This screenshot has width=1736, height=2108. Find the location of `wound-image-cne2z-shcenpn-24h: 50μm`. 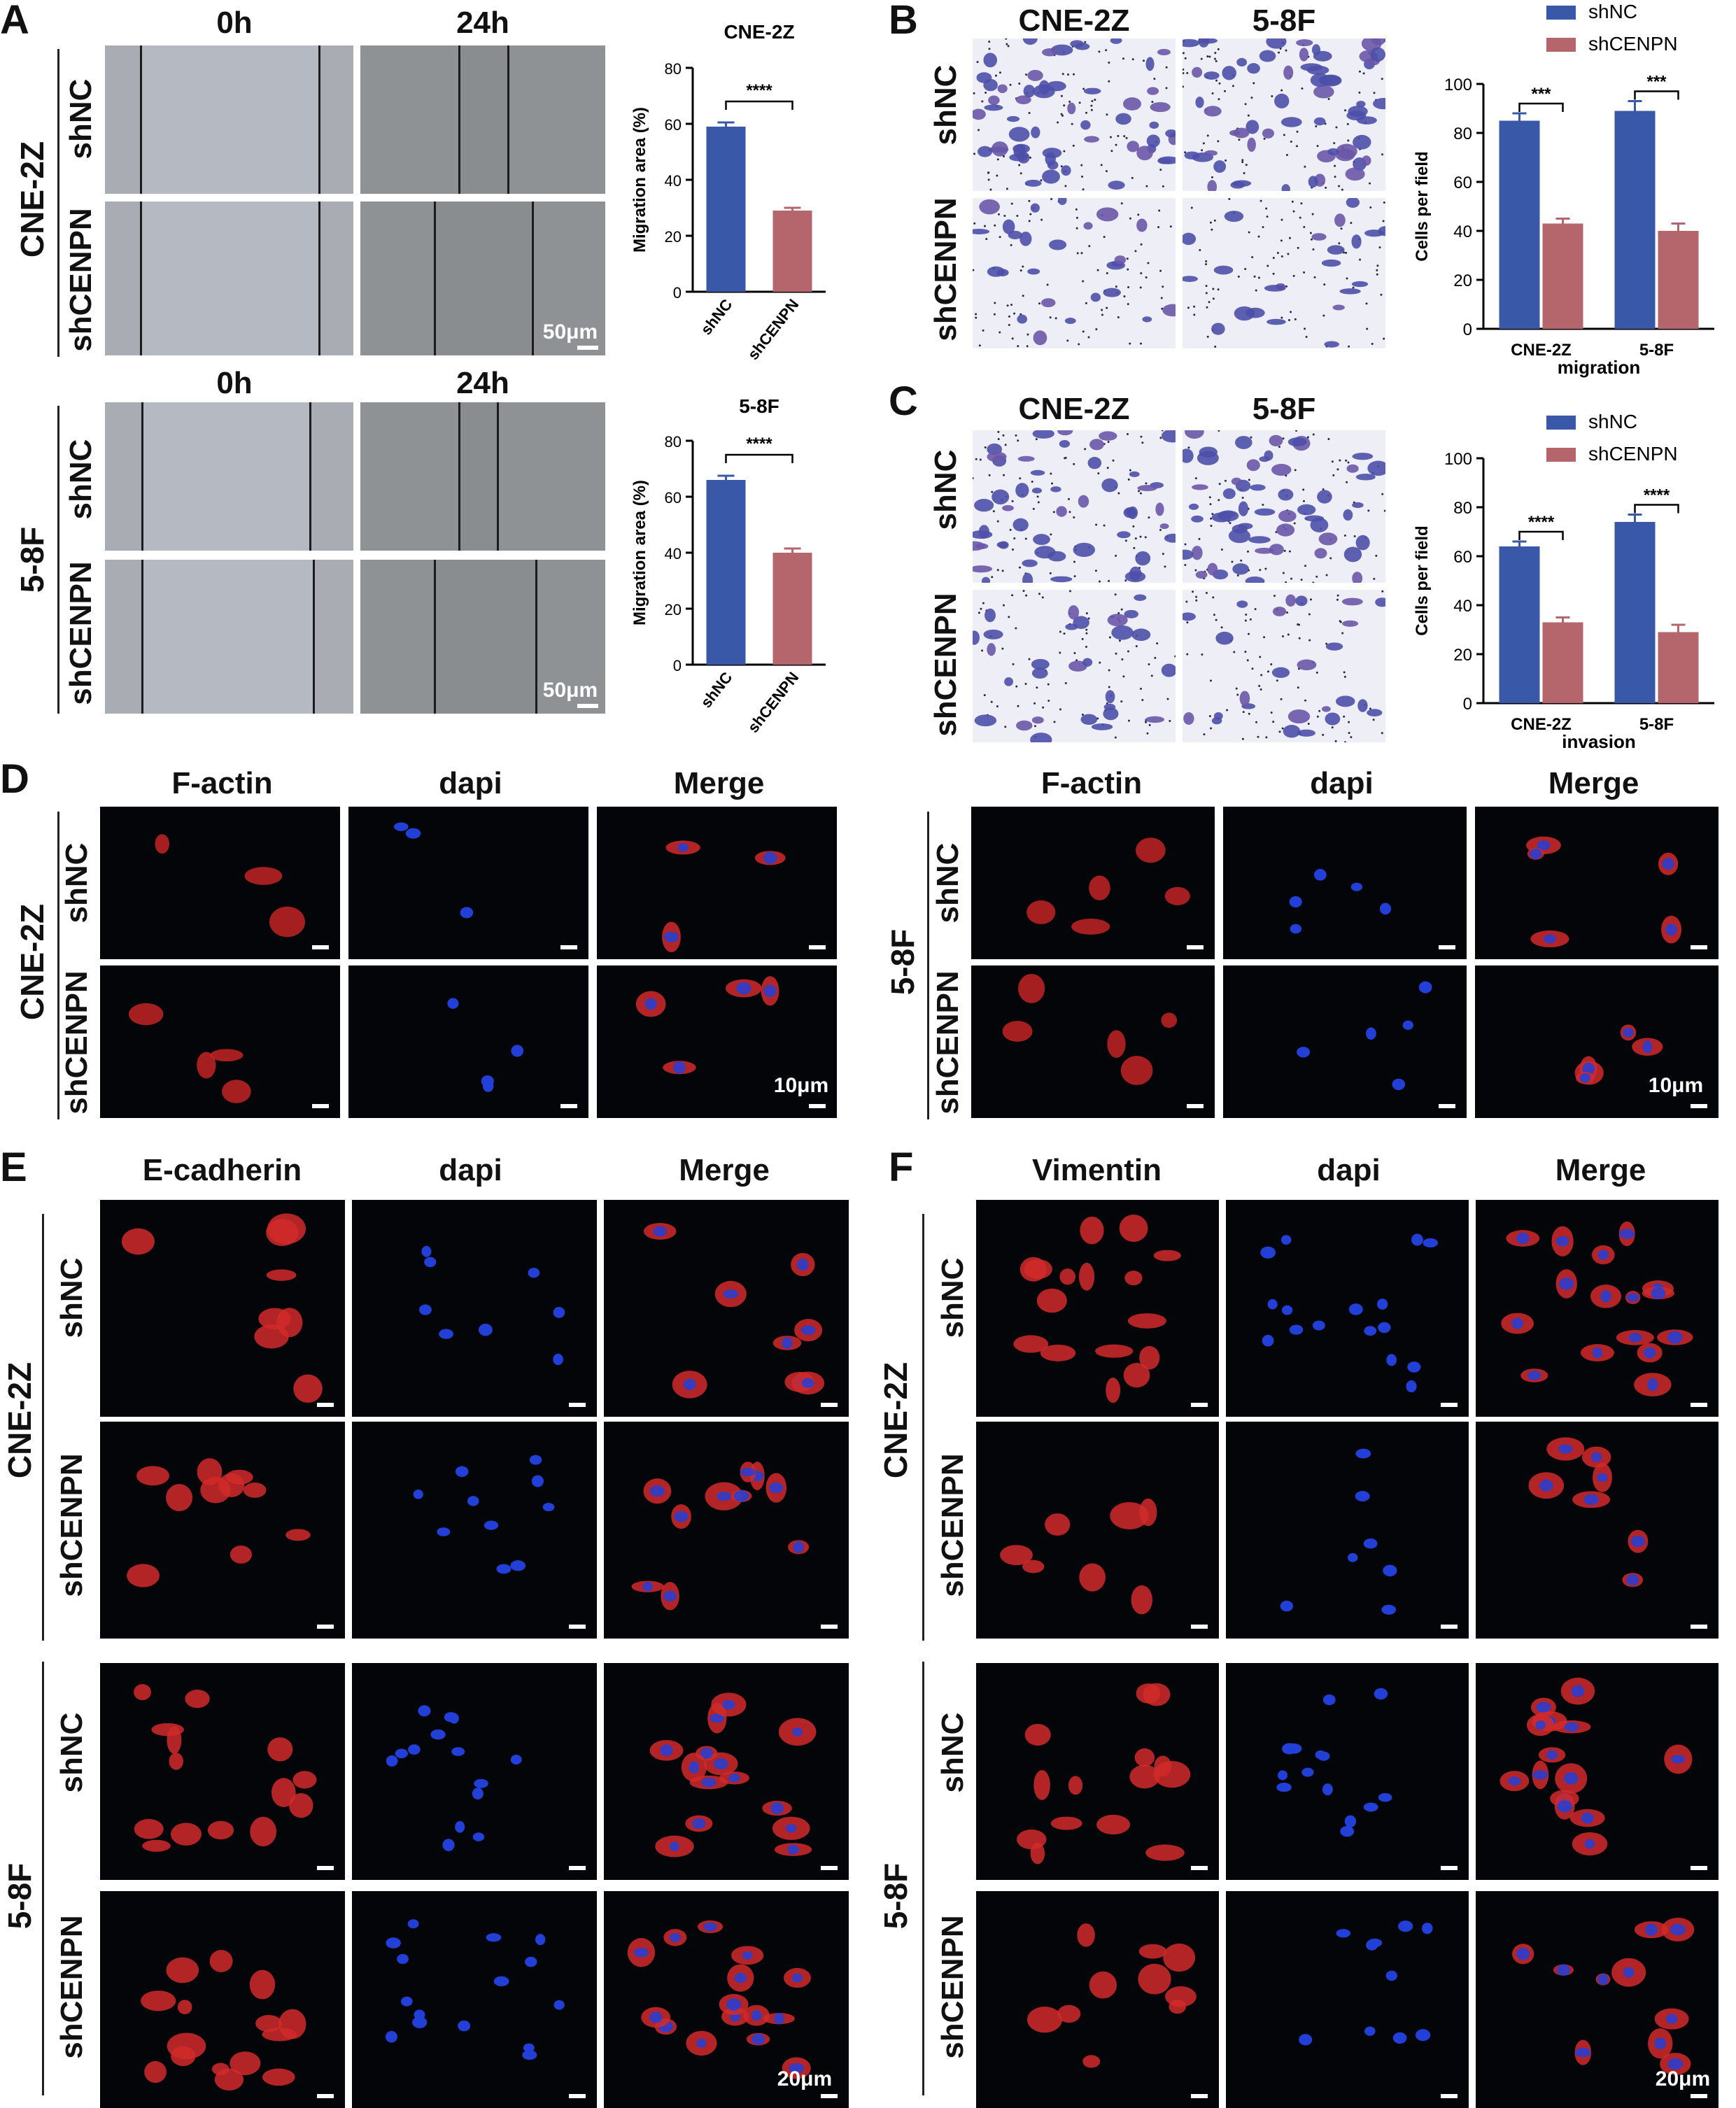

wound-image-cne2z-shcenpn-24h: 50μm is located at coordinates (483, 278).